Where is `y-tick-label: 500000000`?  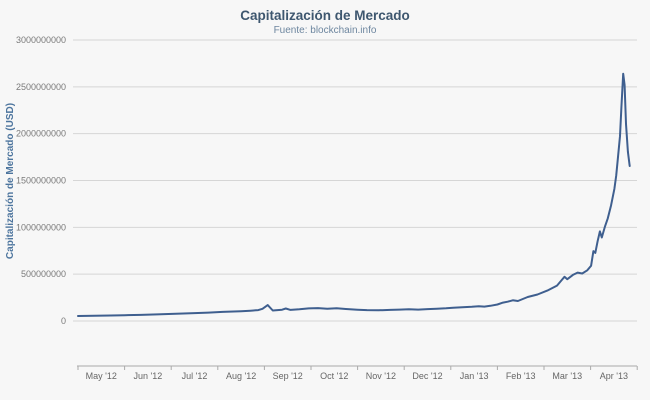 y-tick-label: 500000000 is located at coordinates (43, 274).